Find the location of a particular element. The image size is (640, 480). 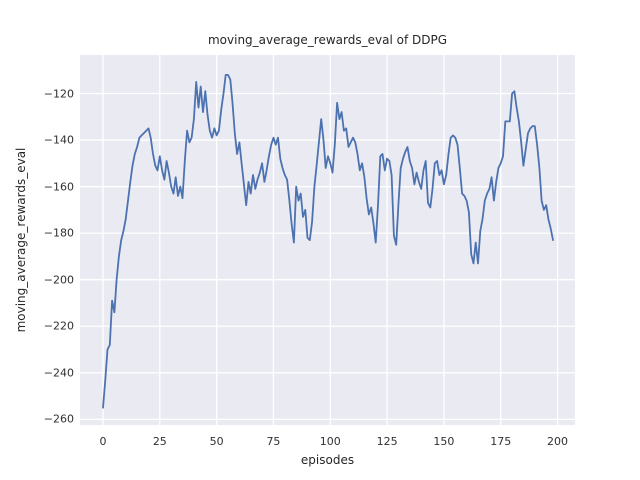

x-tick-label: 125 is located at coordinates (387, 441).